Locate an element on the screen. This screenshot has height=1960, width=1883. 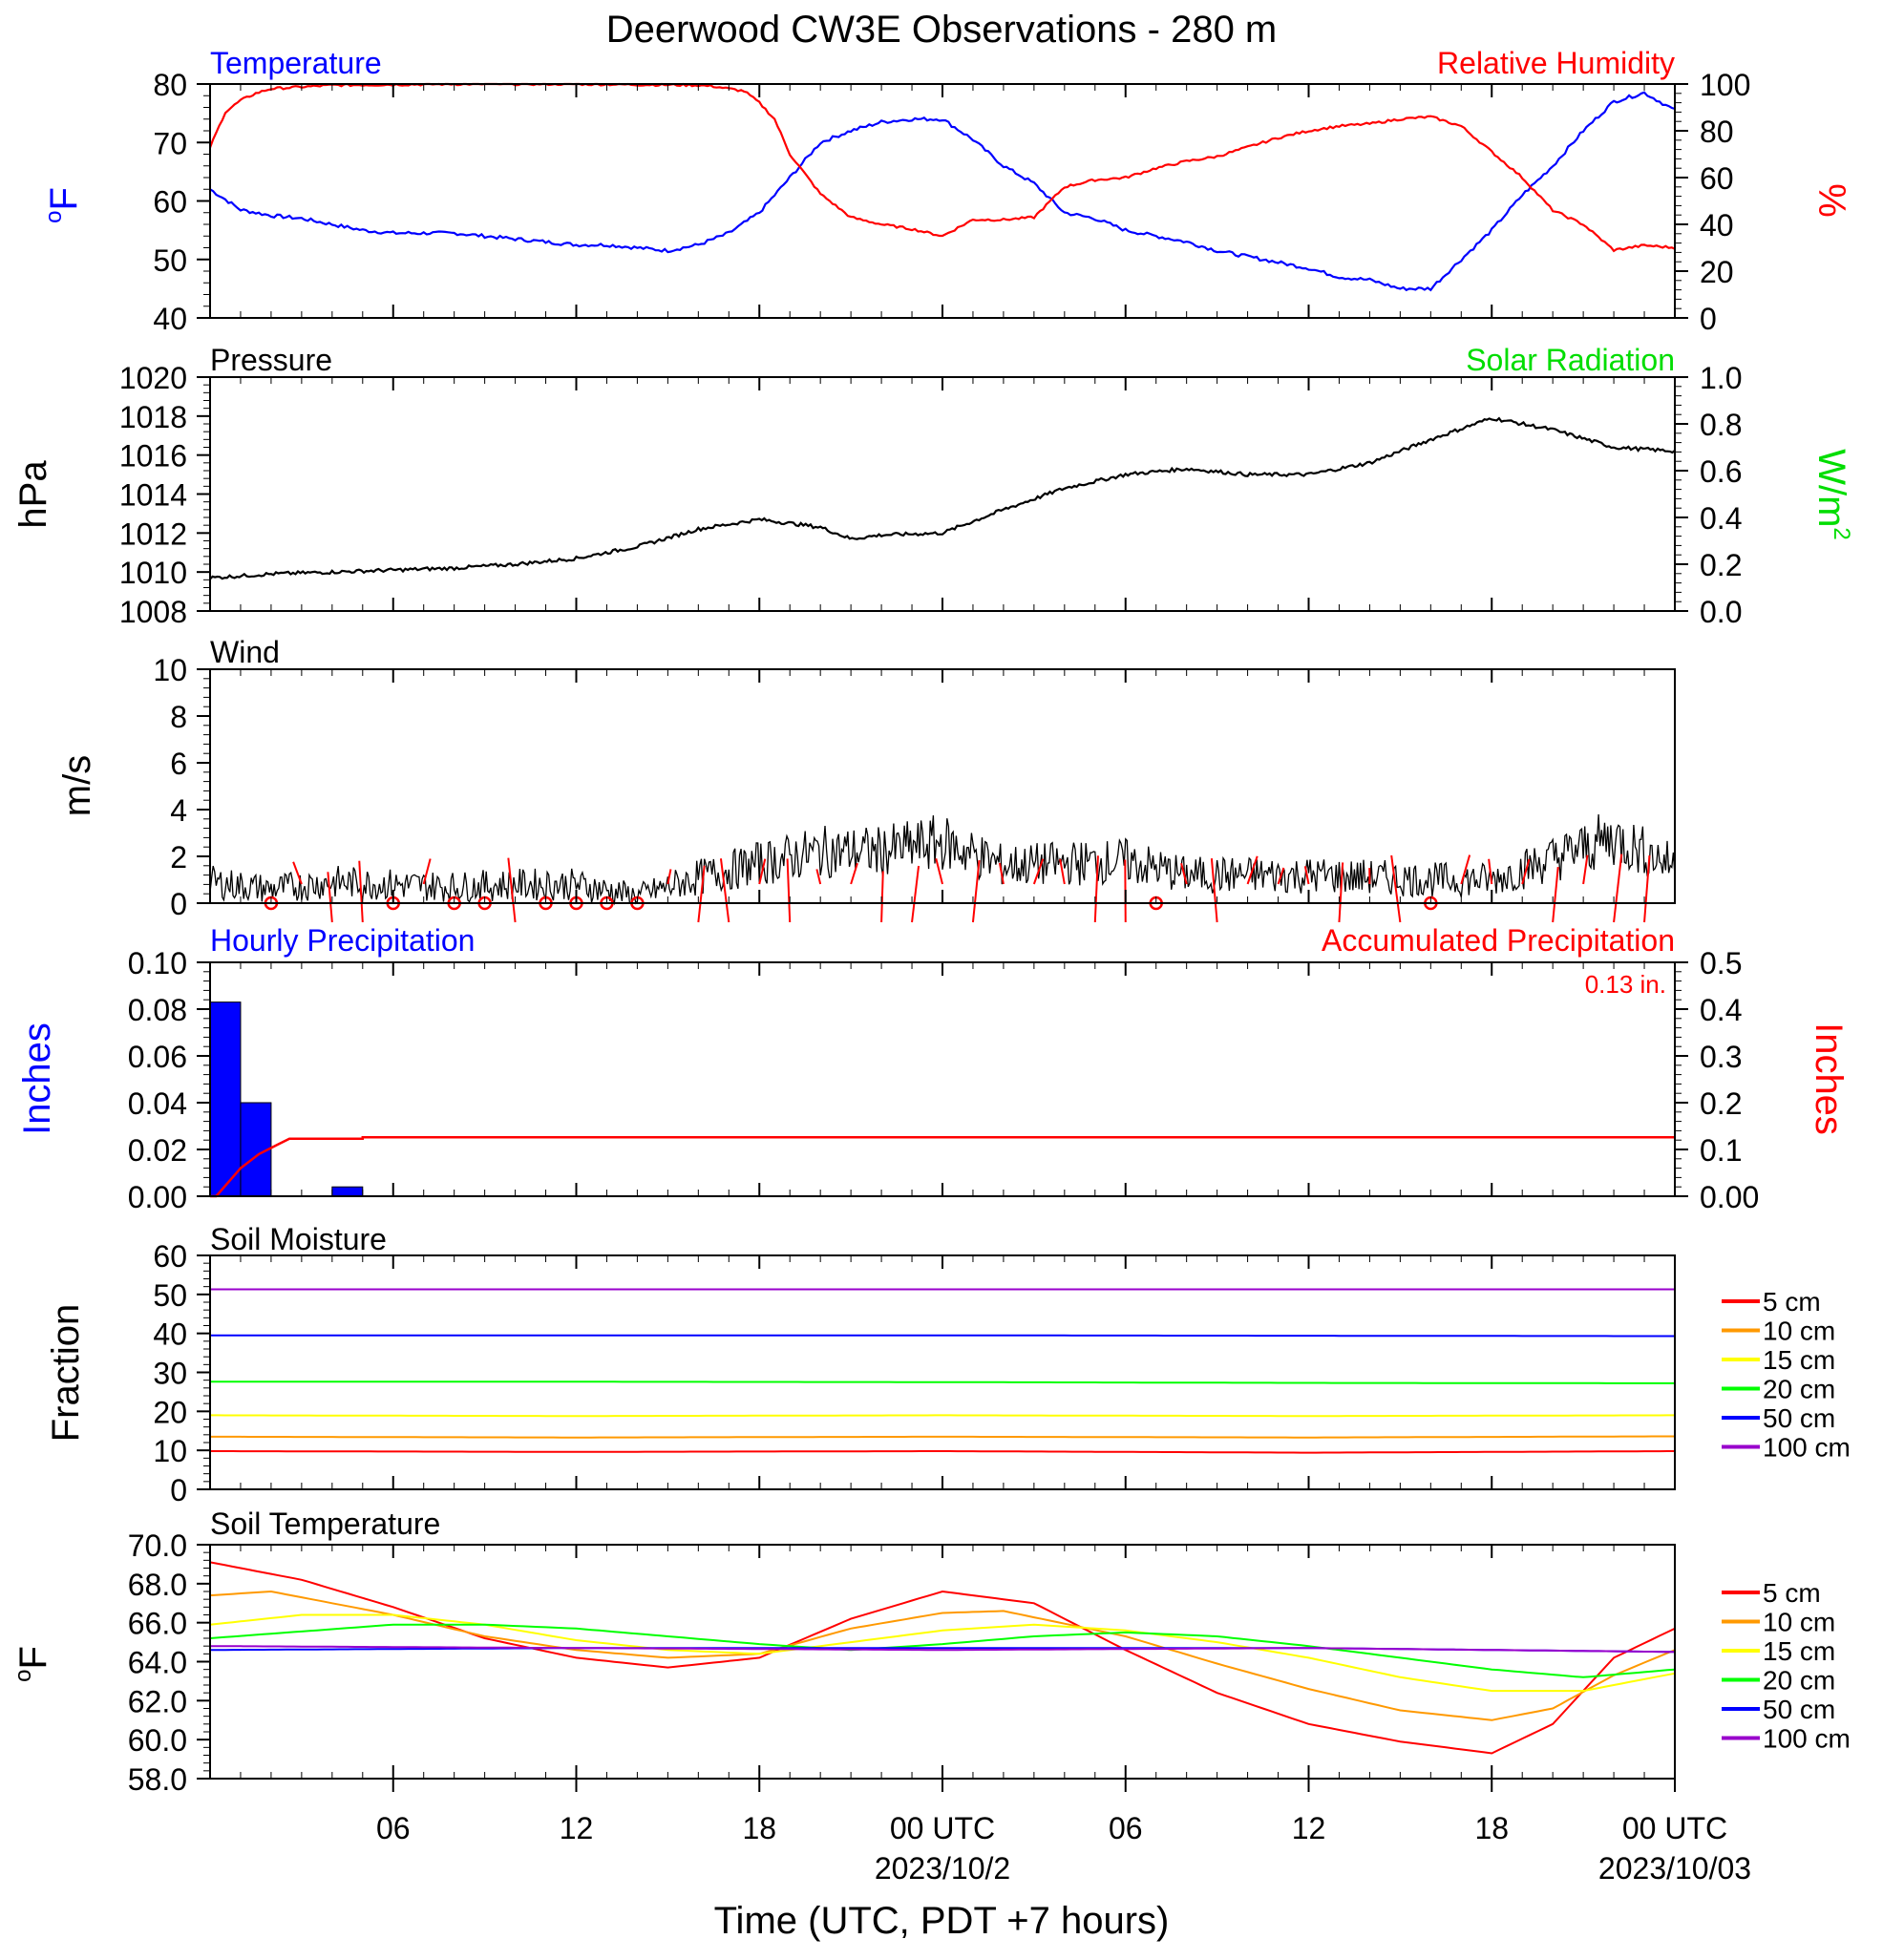
temperature-line is located at coordinates (942, 191).